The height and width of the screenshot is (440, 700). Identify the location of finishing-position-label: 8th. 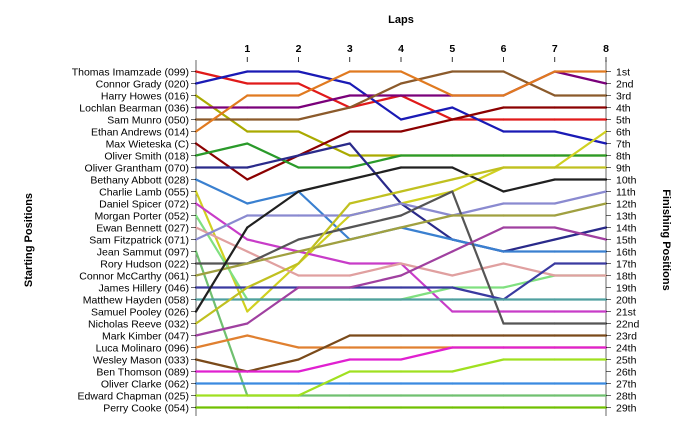
(623, 156).